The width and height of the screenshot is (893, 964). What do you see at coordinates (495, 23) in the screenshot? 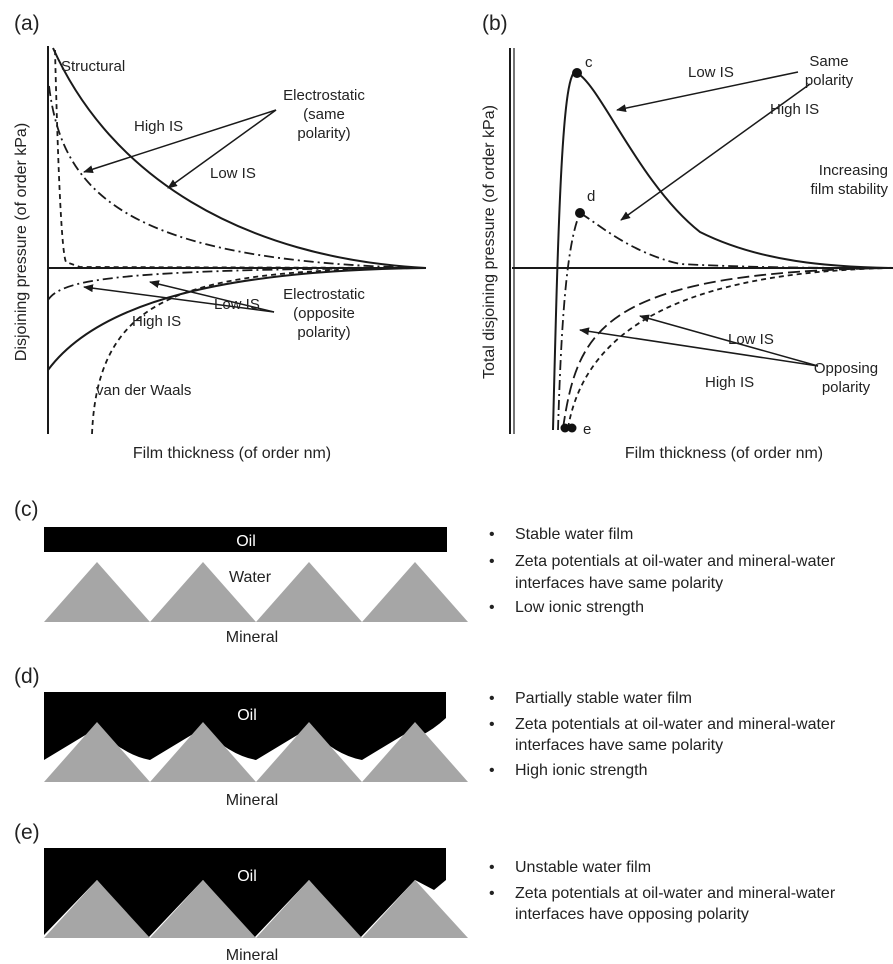
I see `panel-b-label: (b)` at bounding box center [495, 23].